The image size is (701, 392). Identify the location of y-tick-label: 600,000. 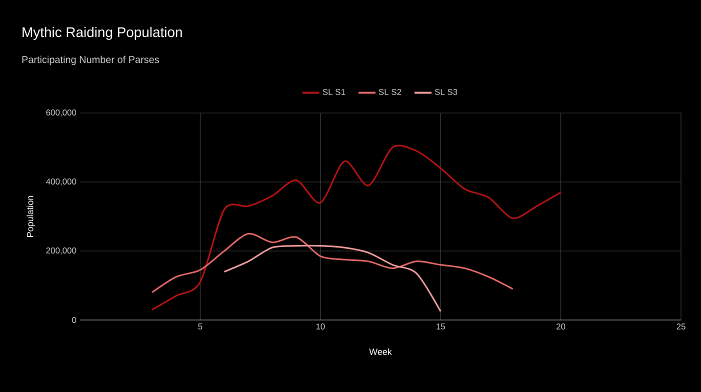
(61, 113).